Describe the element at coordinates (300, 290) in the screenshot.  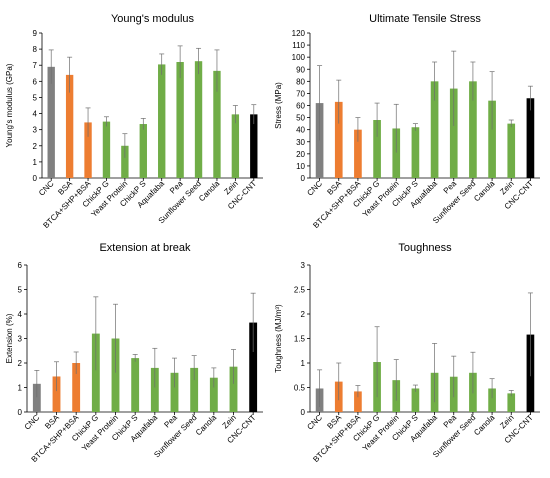
I see `y-tick-label: 2.5` at that location.